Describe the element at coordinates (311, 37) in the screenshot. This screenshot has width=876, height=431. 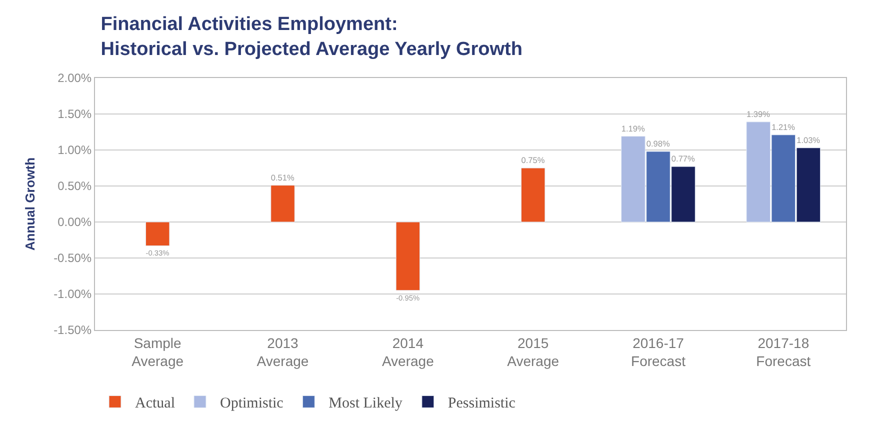
I see `chart-title: Financial Activities Employment: Historical vs. Projected Average Yearly Growth` at that location.